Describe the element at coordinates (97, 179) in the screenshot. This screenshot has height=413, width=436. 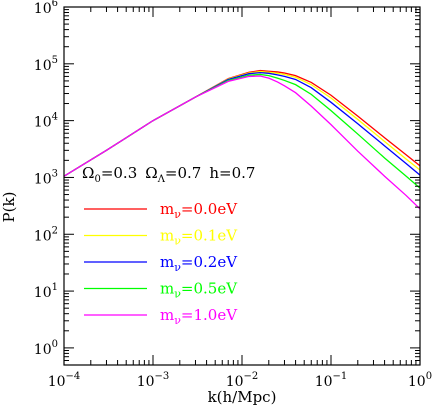
I see `omega0-subscript: 0` at that location.